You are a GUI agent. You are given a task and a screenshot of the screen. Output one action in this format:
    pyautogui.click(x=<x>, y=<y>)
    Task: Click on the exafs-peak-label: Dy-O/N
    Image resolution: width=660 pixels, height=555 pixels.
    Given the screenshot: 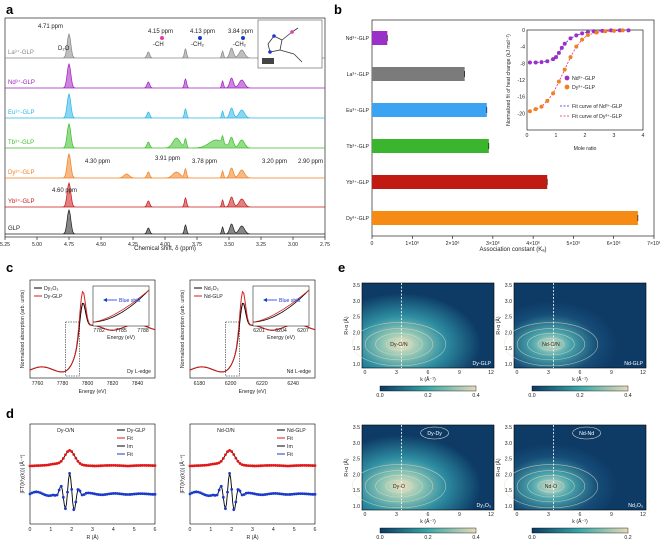 What is the action you would take?
    pyautogui.click(x=66, y=431)
    